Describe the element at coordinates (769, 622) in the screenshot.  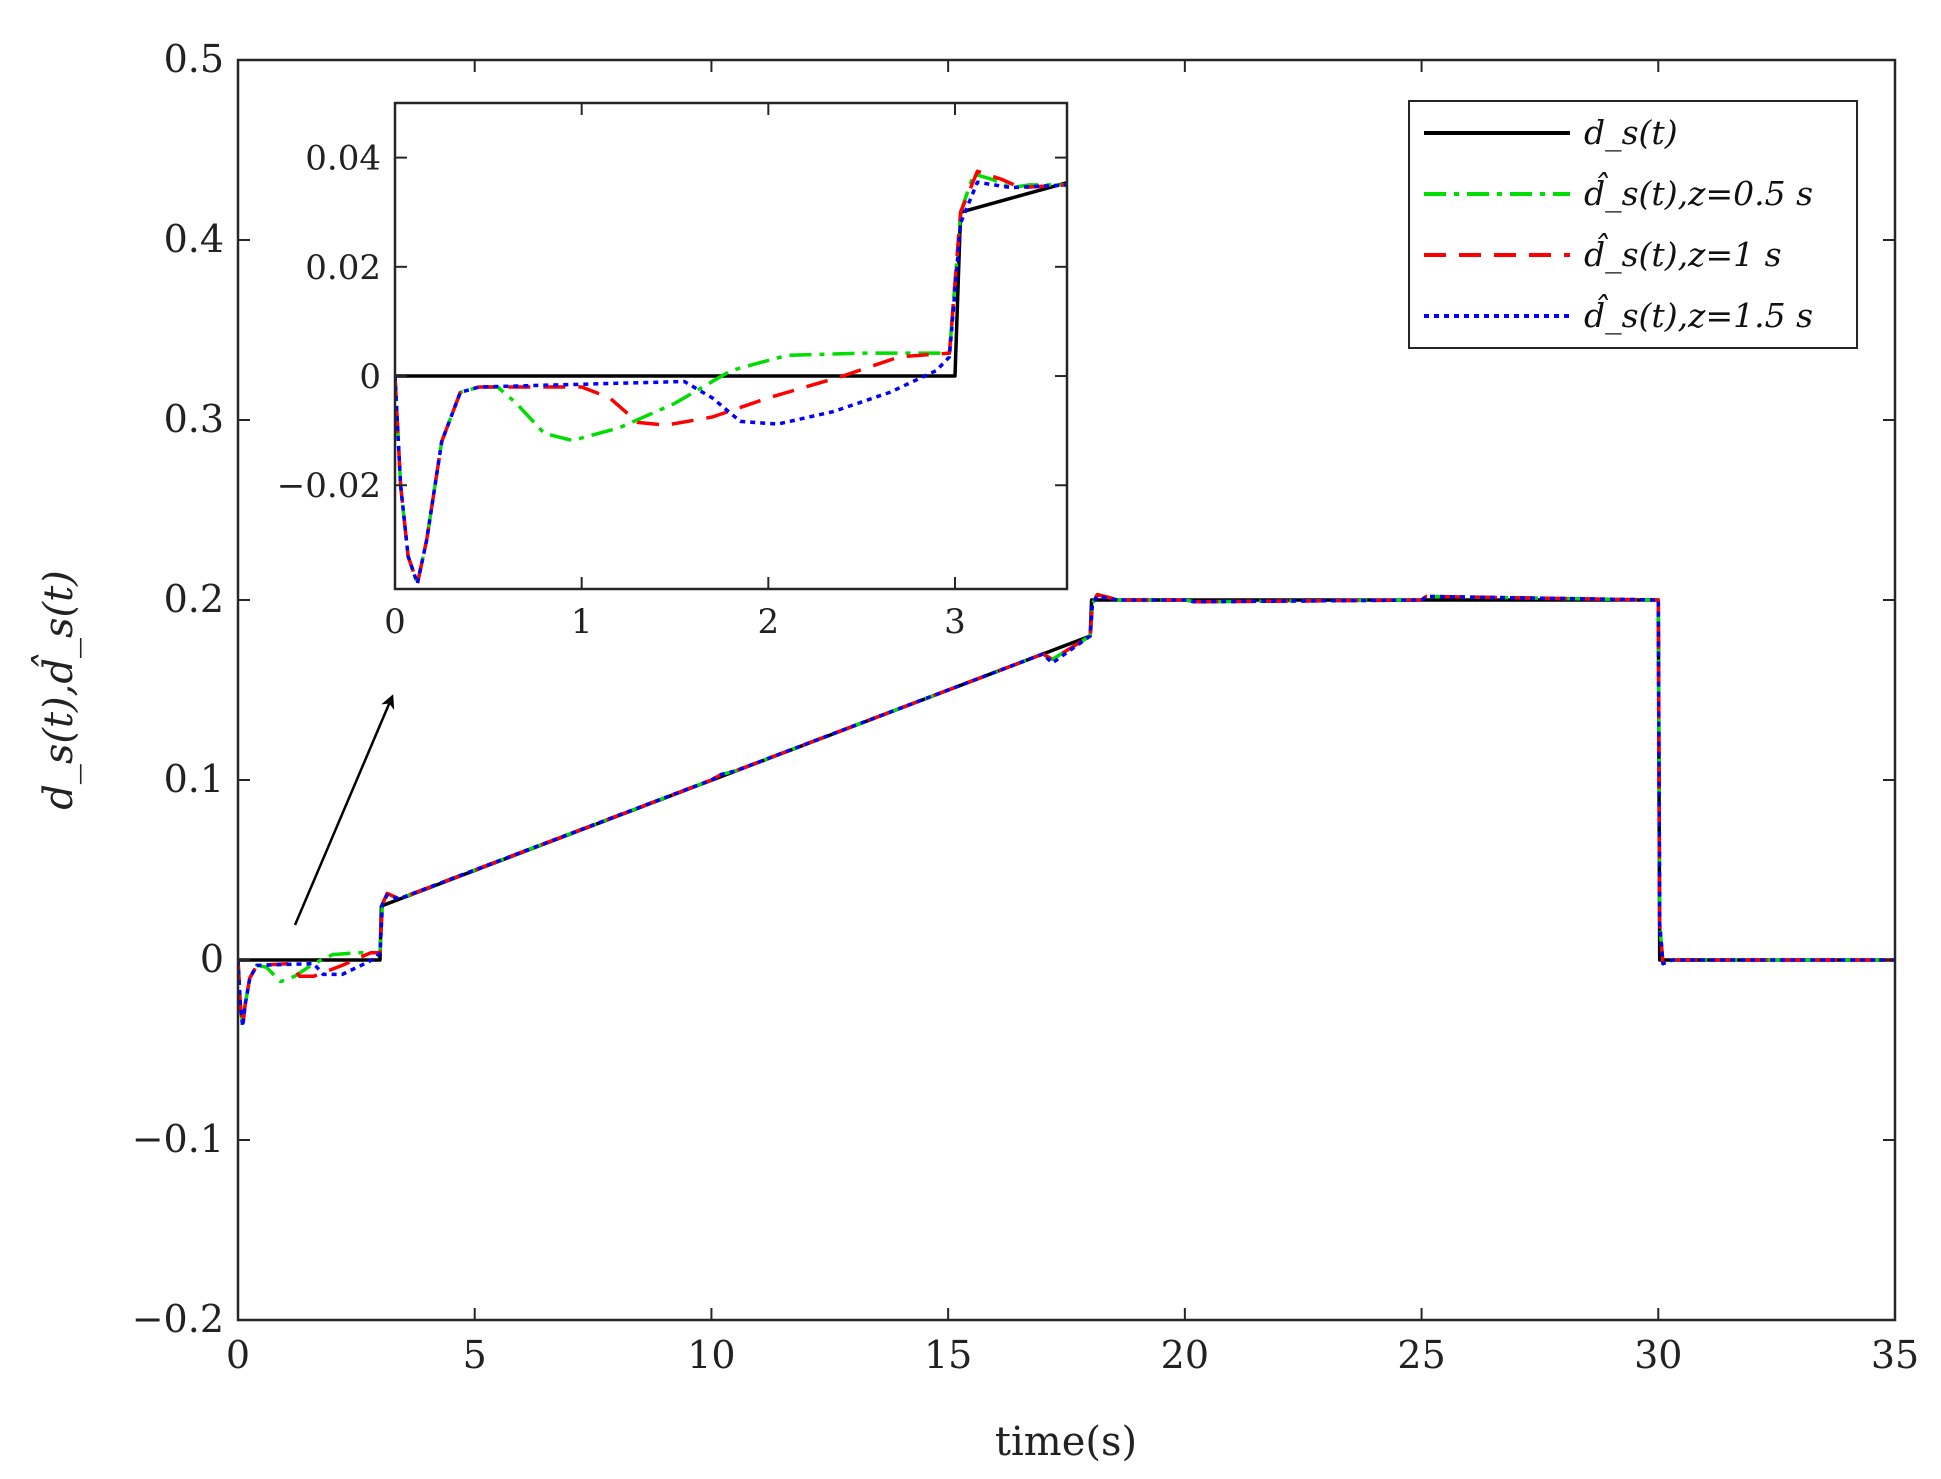
I see `inset-x-tick-label: 2` at that location.